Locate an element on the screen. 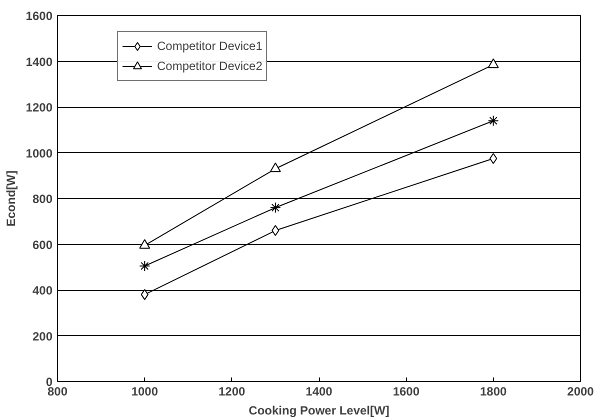 The height and width of the screenshot is (420, 600). legend-label: Competitor Device2 is located at coordinates (209, 66).